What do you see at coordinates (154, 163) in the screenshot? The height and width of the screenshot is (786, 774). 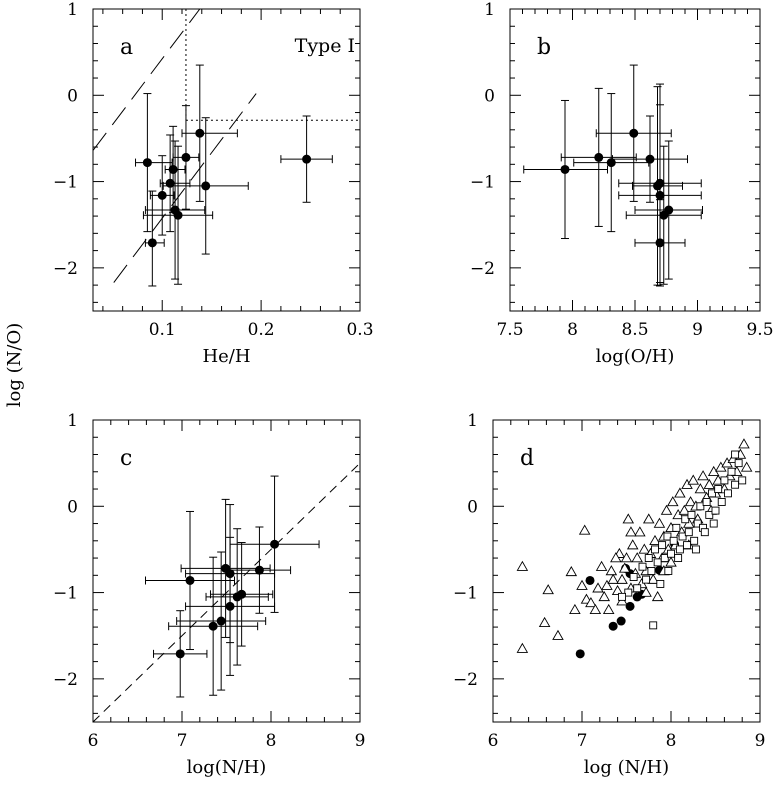 I see `error-bar` at bounding box center [154, 163].